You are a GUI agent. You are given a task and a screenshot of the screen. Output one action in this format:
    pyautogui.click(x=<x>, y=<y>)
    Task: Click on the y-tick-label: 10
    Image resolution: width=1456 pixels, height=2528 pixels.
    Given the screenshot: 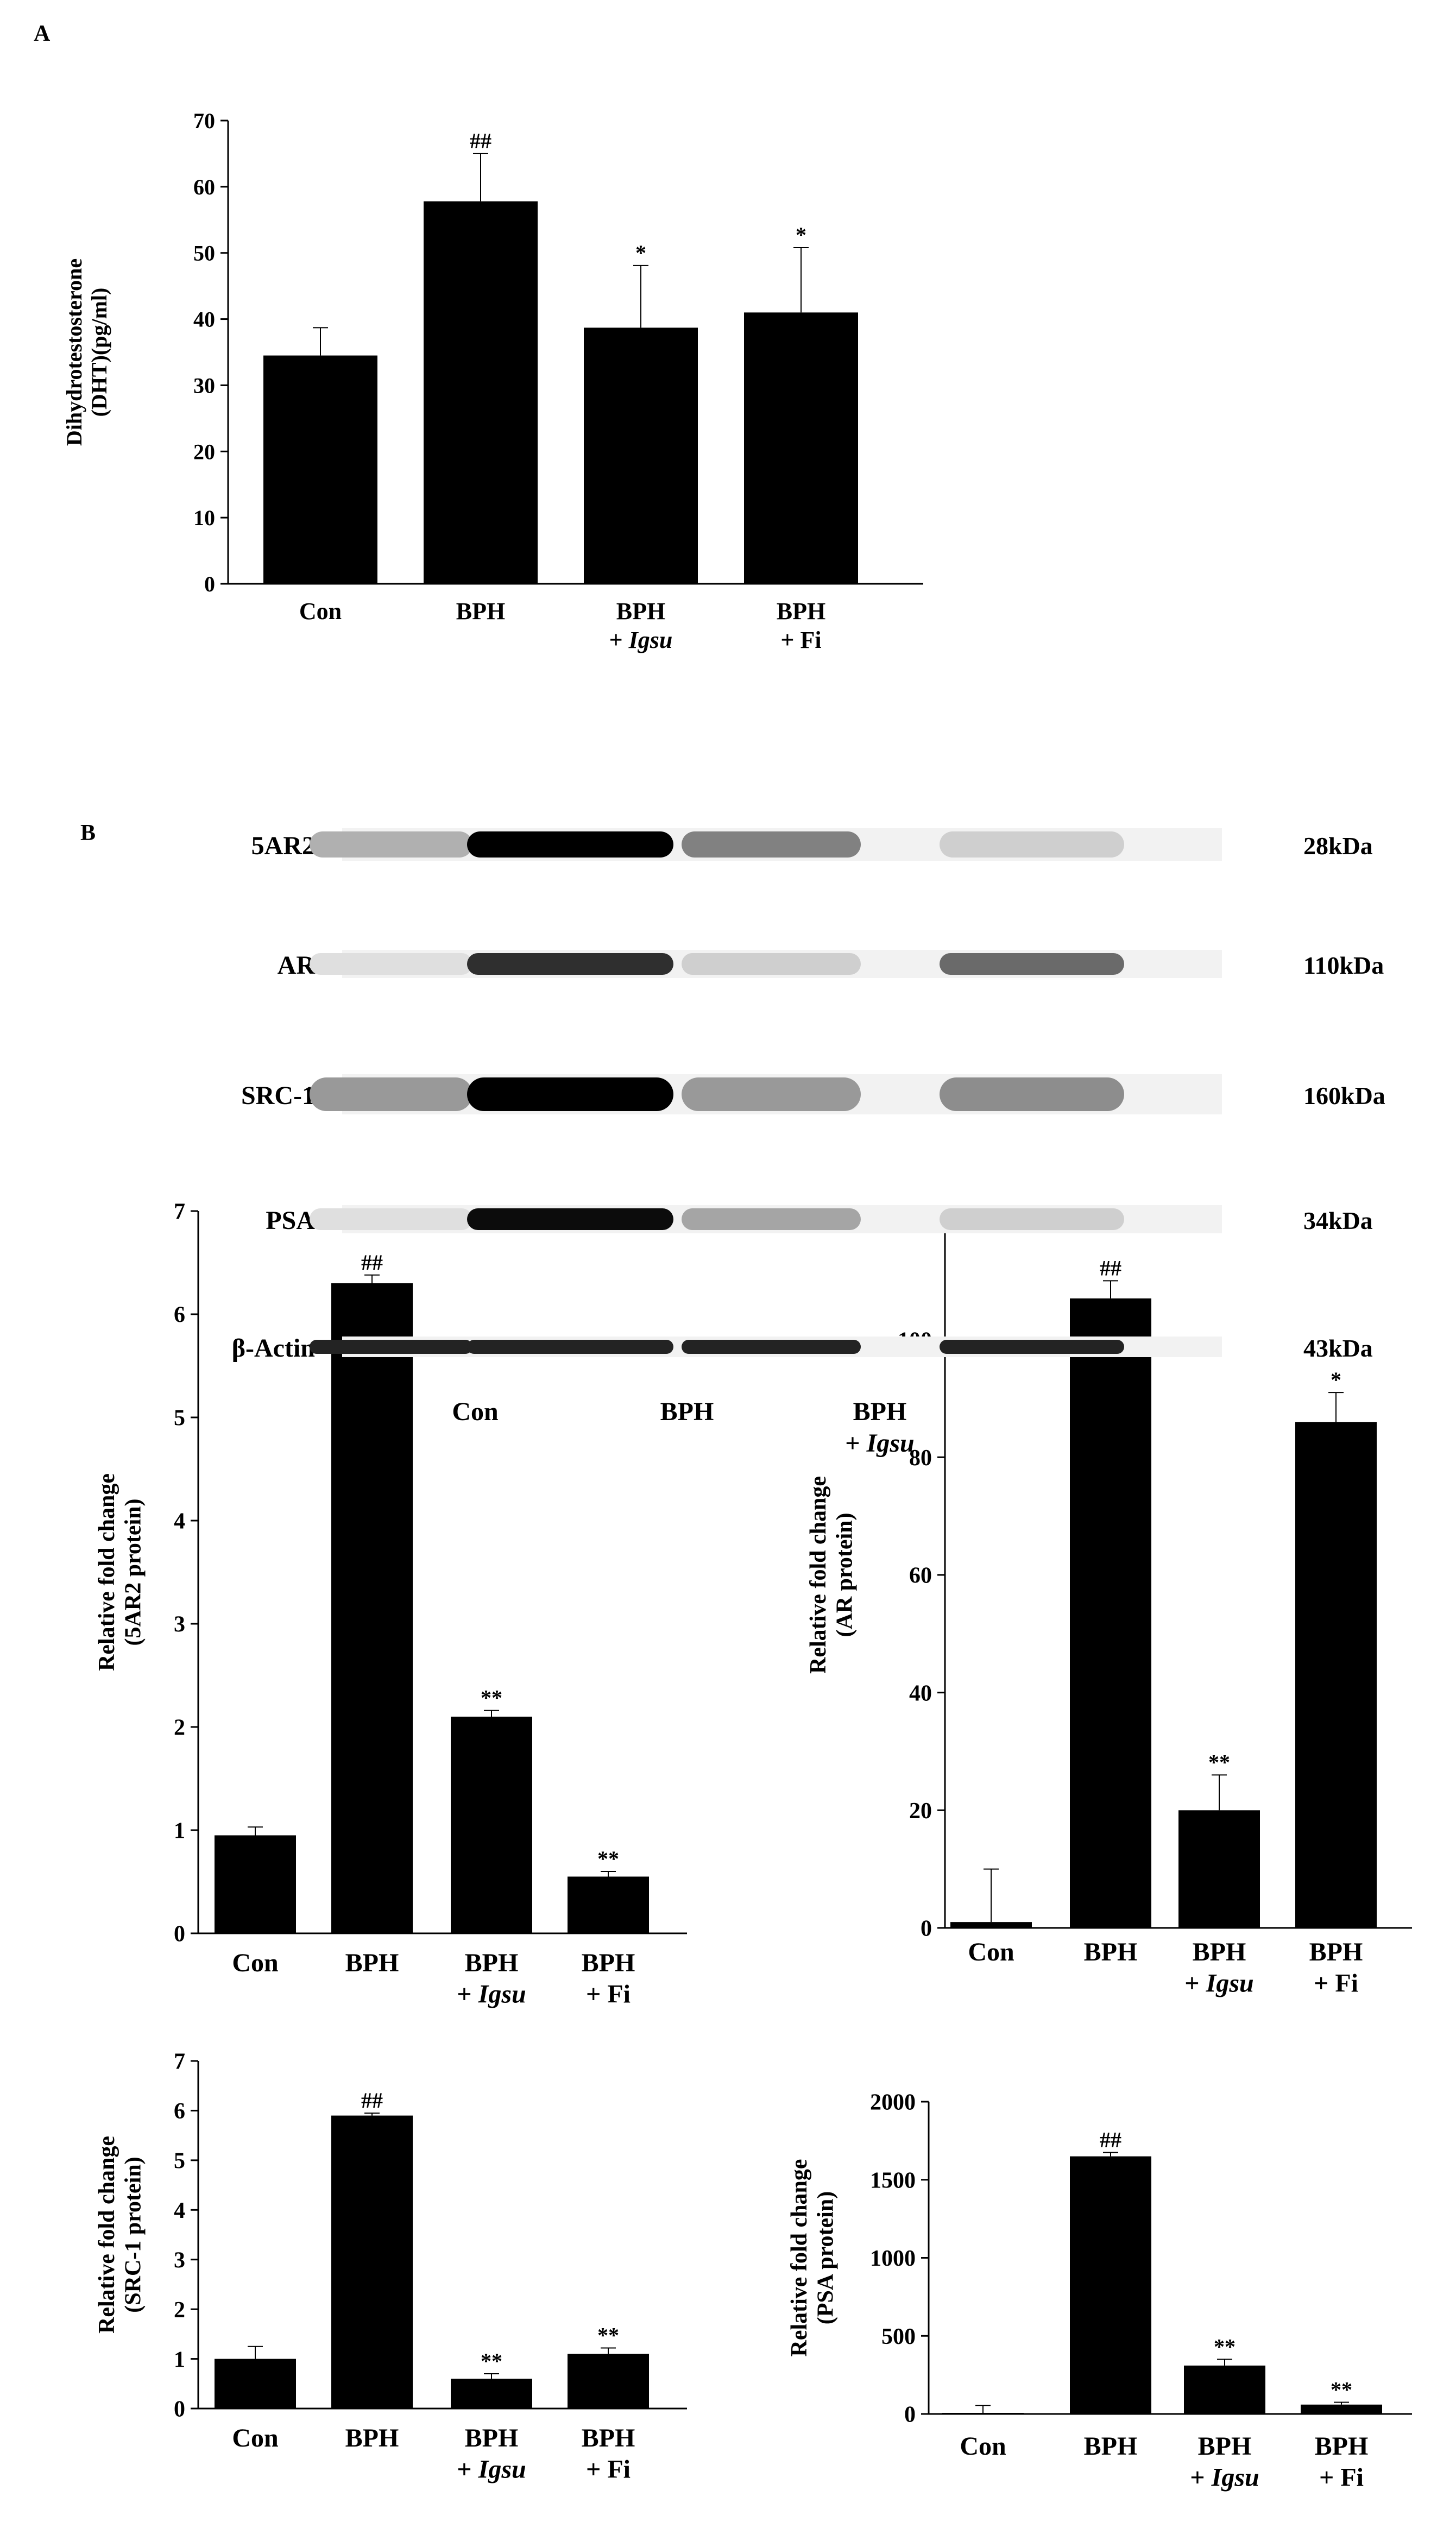 What is the action you would take?
    pyautogui.click(x=204, y=518)
    